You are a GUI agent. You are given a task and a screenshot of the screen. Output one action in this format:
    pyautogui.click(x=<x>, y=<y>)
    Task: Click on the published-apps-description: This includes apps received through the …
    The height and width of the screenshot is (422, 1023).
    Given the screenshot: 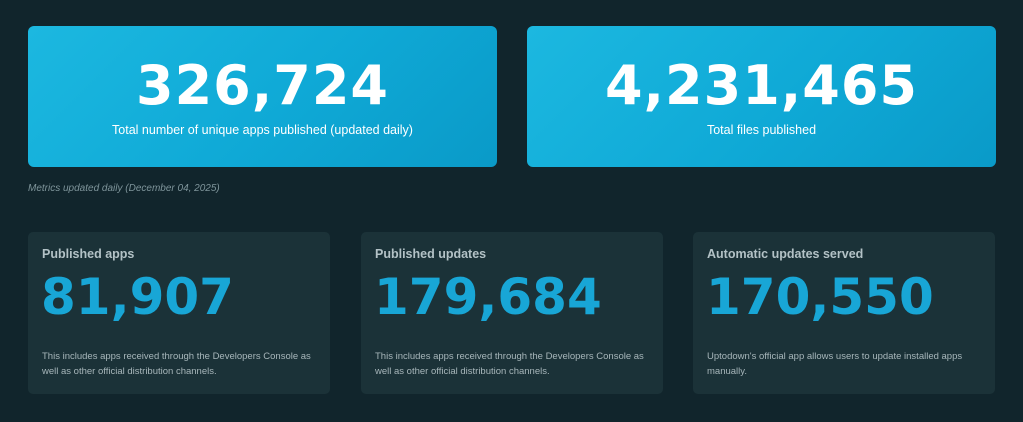 What is the action you would take?
    pyautogui.click(x=176, y=364)
    